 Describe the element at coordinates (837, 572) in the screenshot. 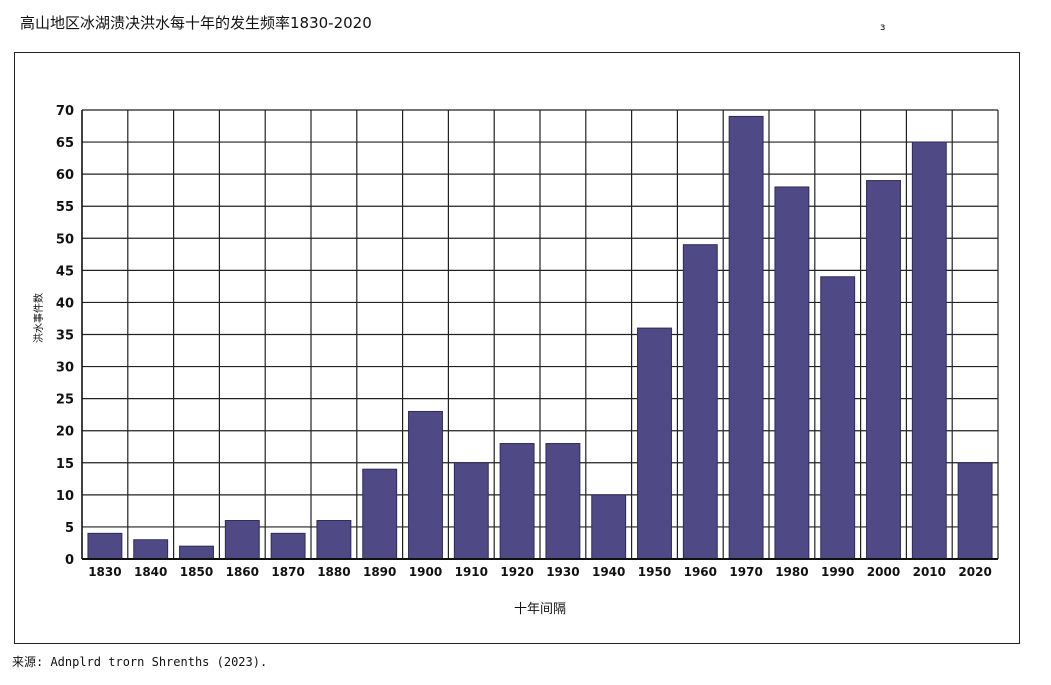

I see `x-tick-label: 1990` at that location.